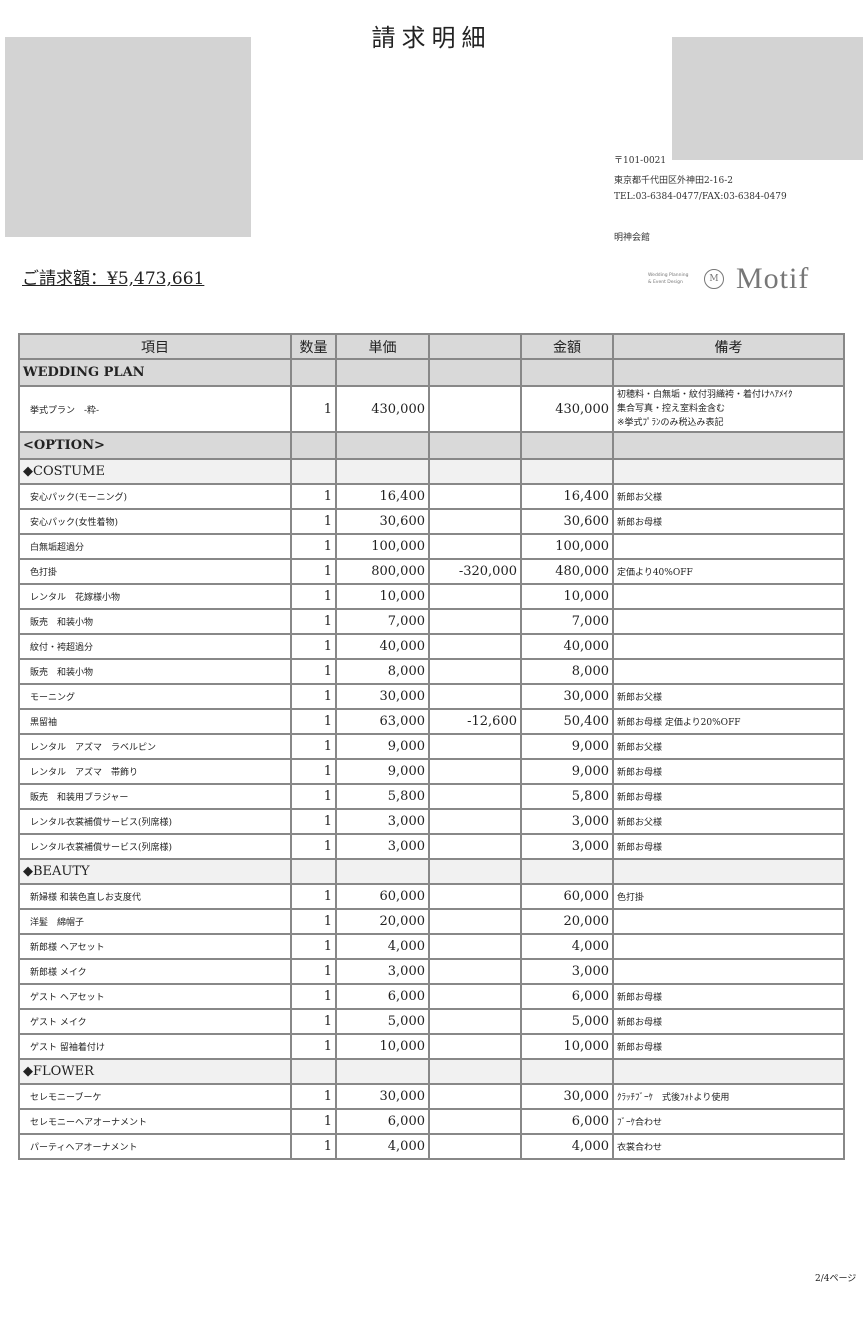 This screenshot has width=863, height=1317. What do you see at coordinates (382, 346) in the screenshot?
I see `header-unit-price: 単価` at bounding box center [382, 346].